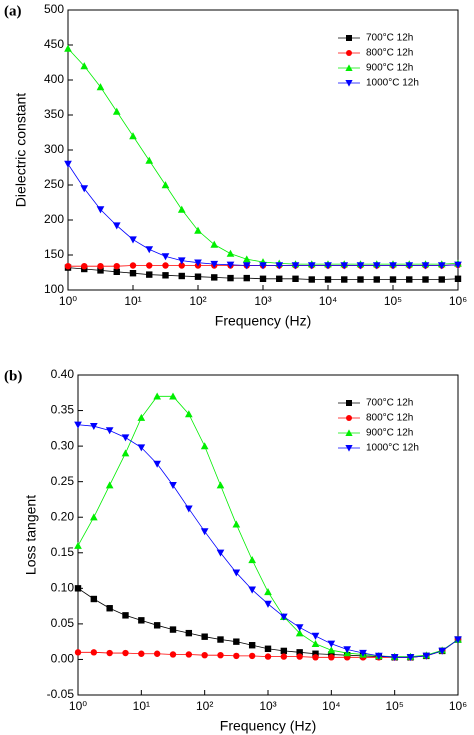  What do you see at coordinates (389, 53) in the screenshot?
I see `legend-label: 800°C 12h` at bounding box center [389, 53].